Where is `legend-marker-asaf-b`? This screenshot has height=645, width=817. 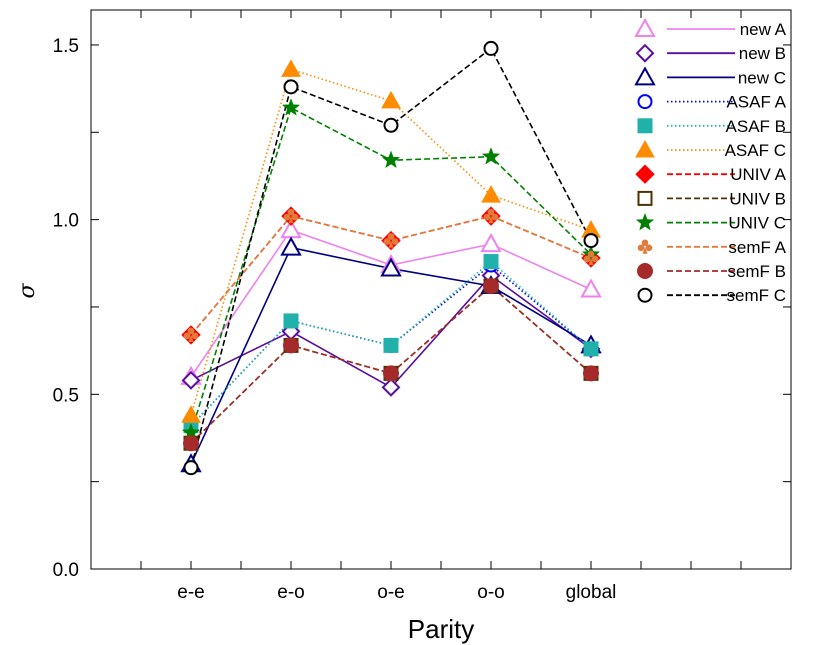
legend-marker-asaf-b is located at coordinates (645, 126).